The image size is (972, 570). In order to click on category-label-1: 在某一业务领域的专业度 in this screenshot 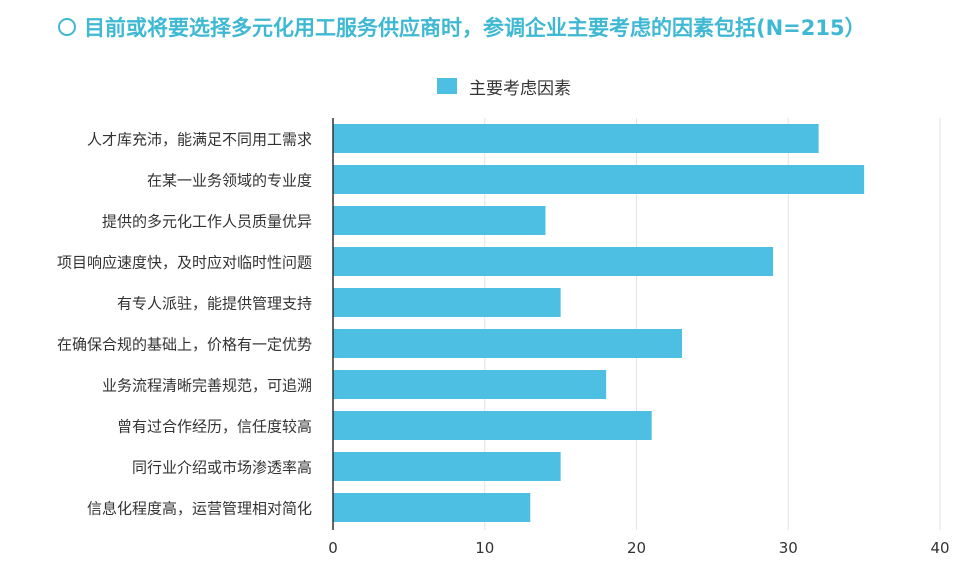, I will do `click(229, 181)`.